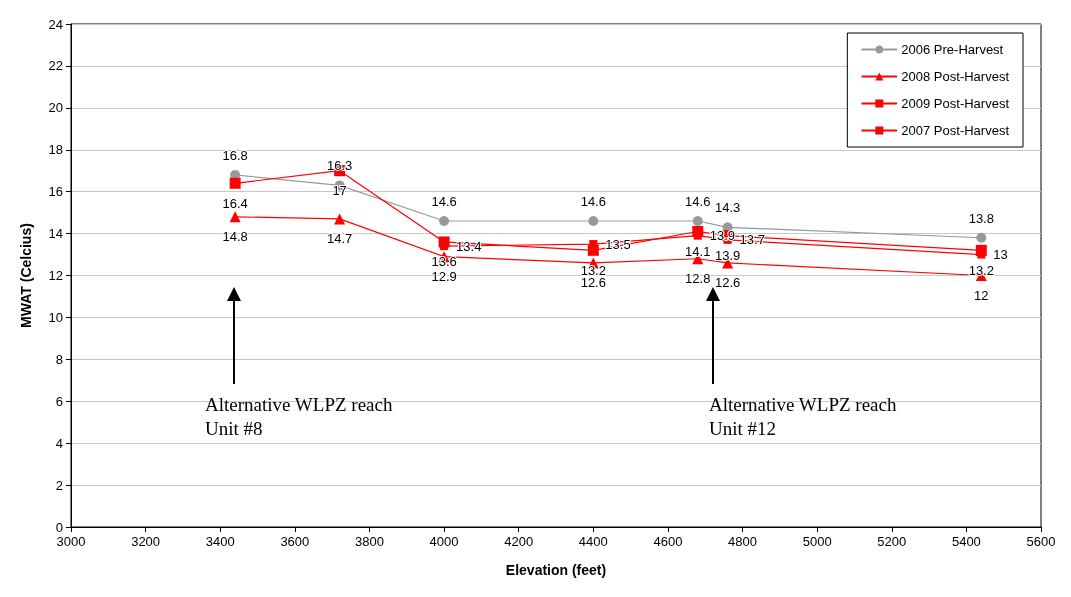  What do you see at coordinates (55, 150) in the screenshot?
I see `y-tick-label: 18` at bounding box center [55, 150].